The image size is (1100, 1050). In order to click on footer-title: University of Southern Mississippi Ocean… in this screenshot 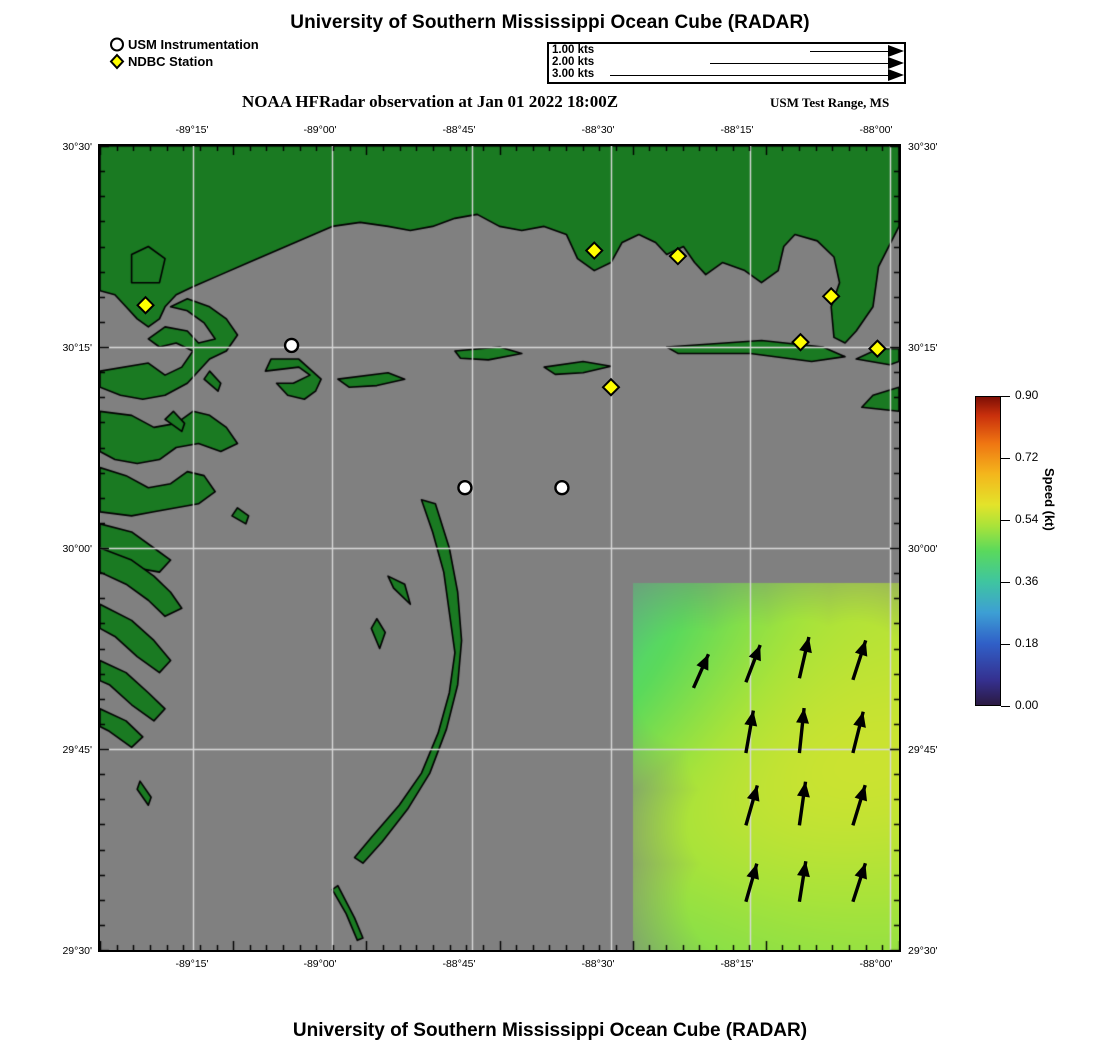, I will do `click(550, 1030)`.